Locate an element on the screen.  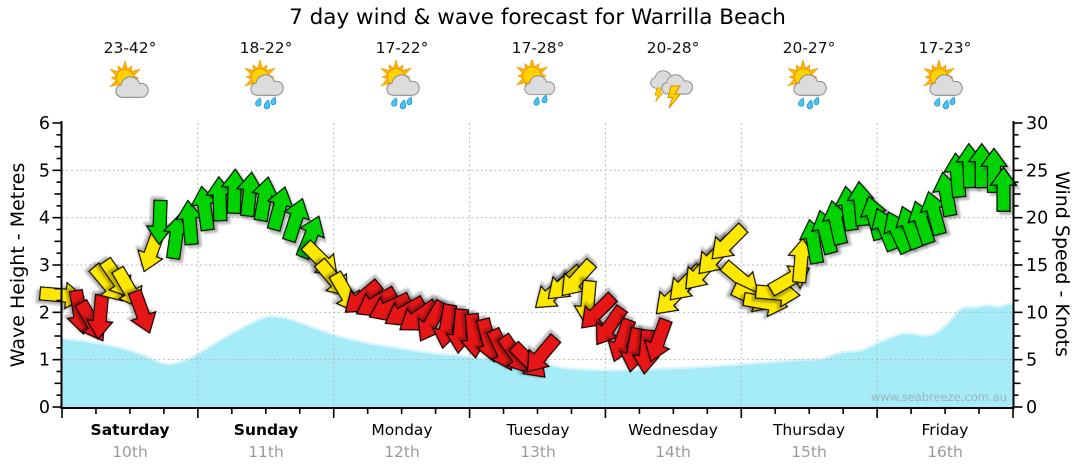
day-date: 16th is located at coordinates (945, 452).